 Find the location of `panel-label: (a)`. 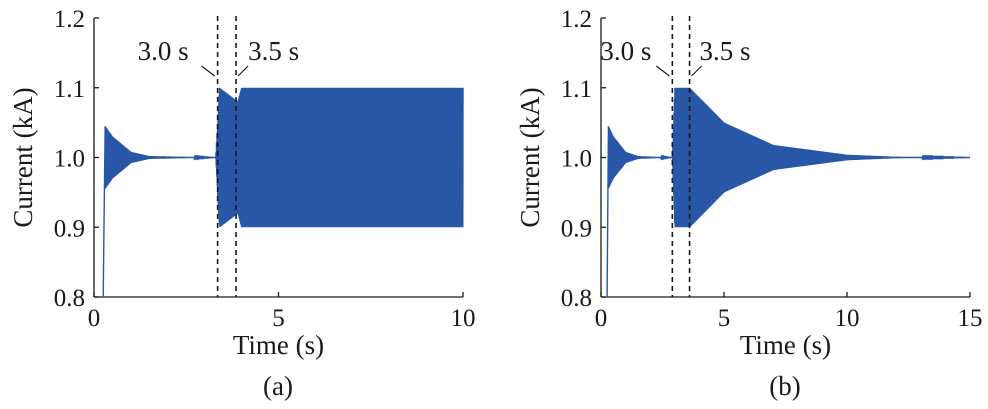

panel-label: (a) is located at coordinates (278, 386).